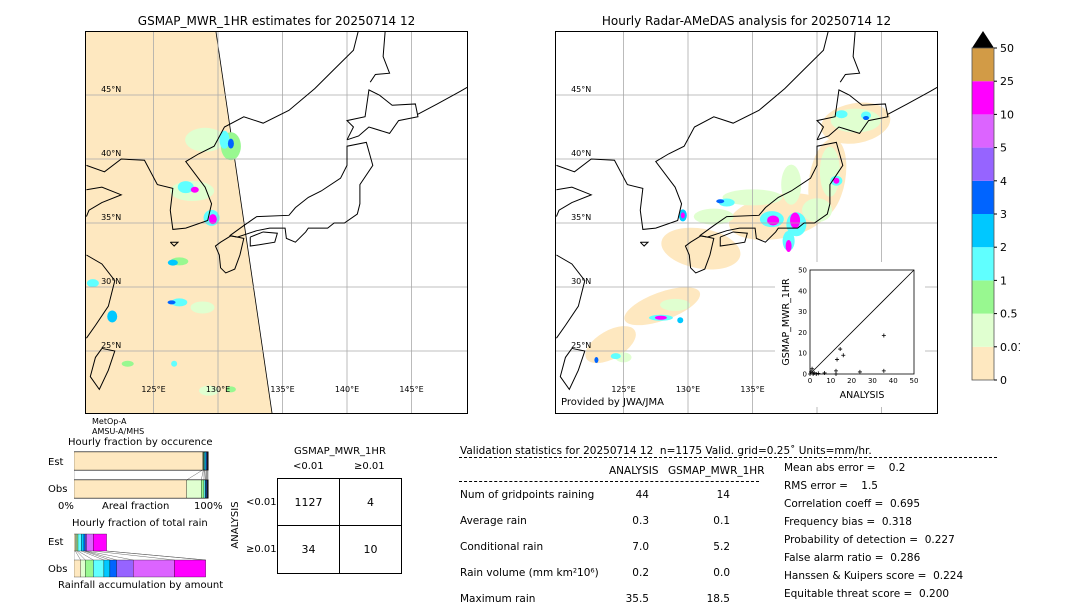 The image size is (1080, 612). Describe the element at coordinates (810, 381) in the screenshot. I see `x-tick-label: 0` at that location.